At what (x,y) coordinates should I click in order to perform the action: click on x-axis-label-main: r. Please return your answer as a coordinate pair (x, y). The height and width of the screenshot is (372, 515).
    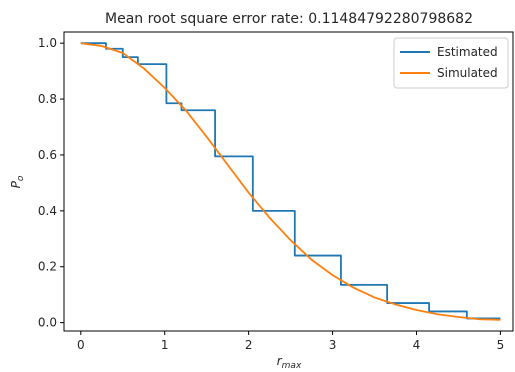
    Looking at the image, I should click on (280, 361).